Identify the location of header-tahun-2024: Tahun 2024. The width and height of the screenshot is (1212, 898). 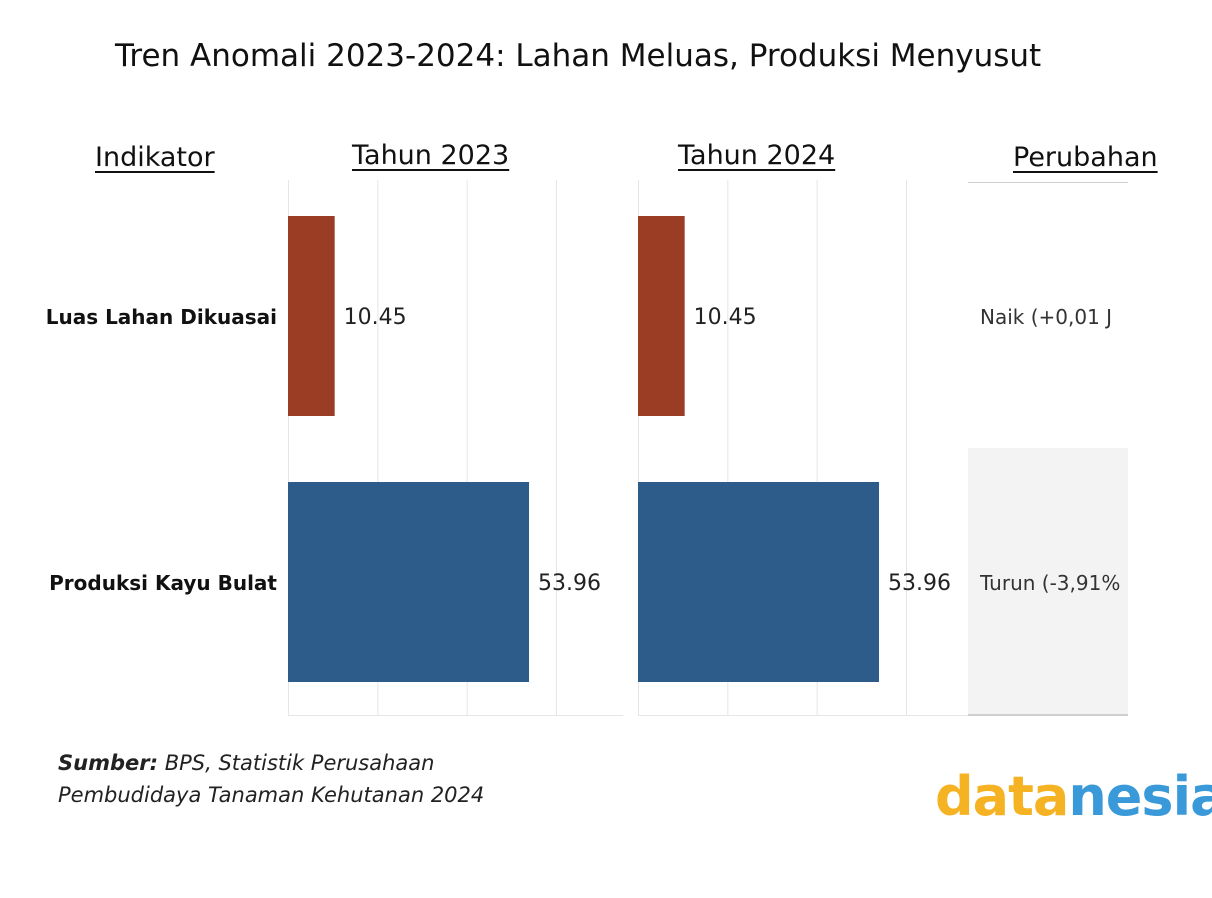
(757, 155).